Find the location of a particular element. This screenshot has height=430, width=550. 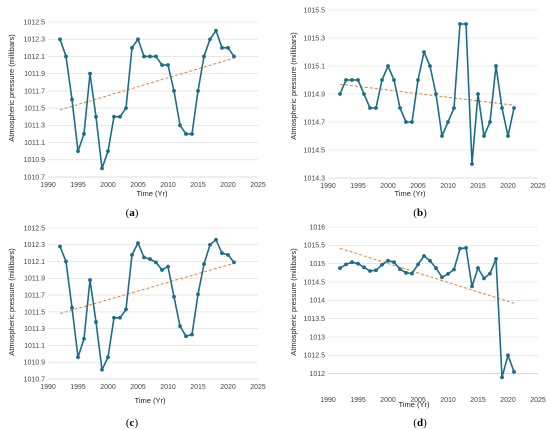

y-tick-label-c: 1011.7 is located at coordinates (34, 296).